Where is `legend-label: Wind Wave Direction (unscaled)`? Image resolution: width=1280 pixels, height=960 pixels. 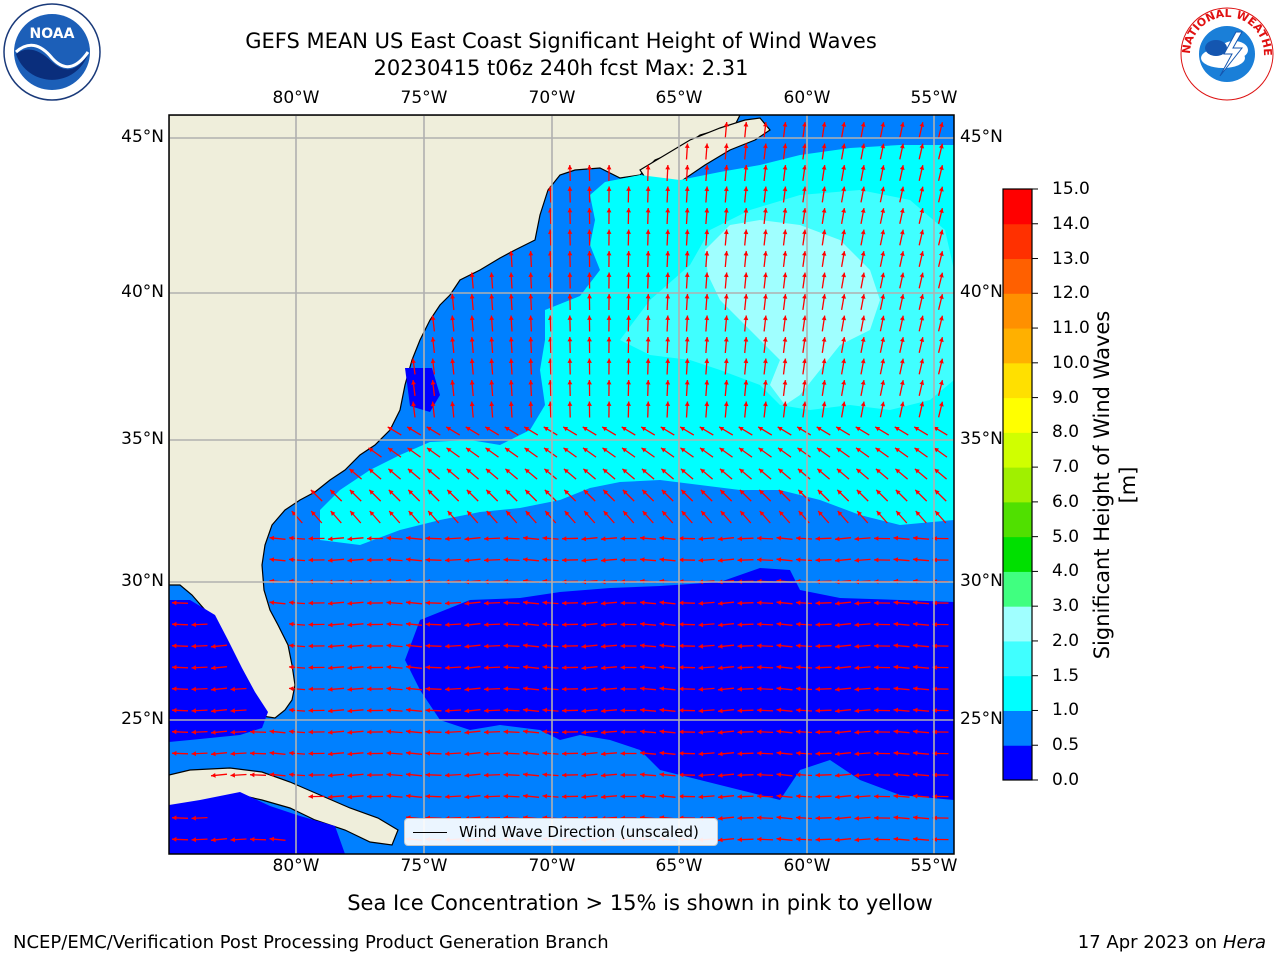 legend-label: Wind Wave Direction (unscaled) is located at coordinates (579, 832).